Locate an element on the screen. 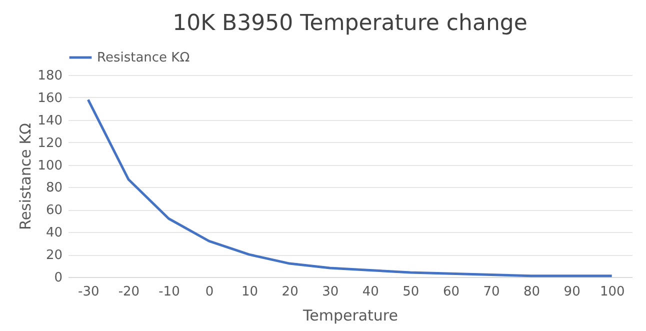 This screenshot has width=646, height=331. x-tick-label: 80 is located at coordinates (532, 292).